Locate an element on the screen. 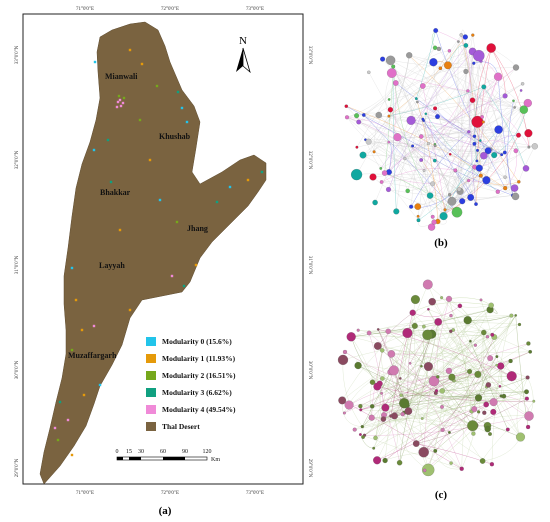  scale-bar: 0 15 30 60 90 120 Km is located at coordinates (168, 456).